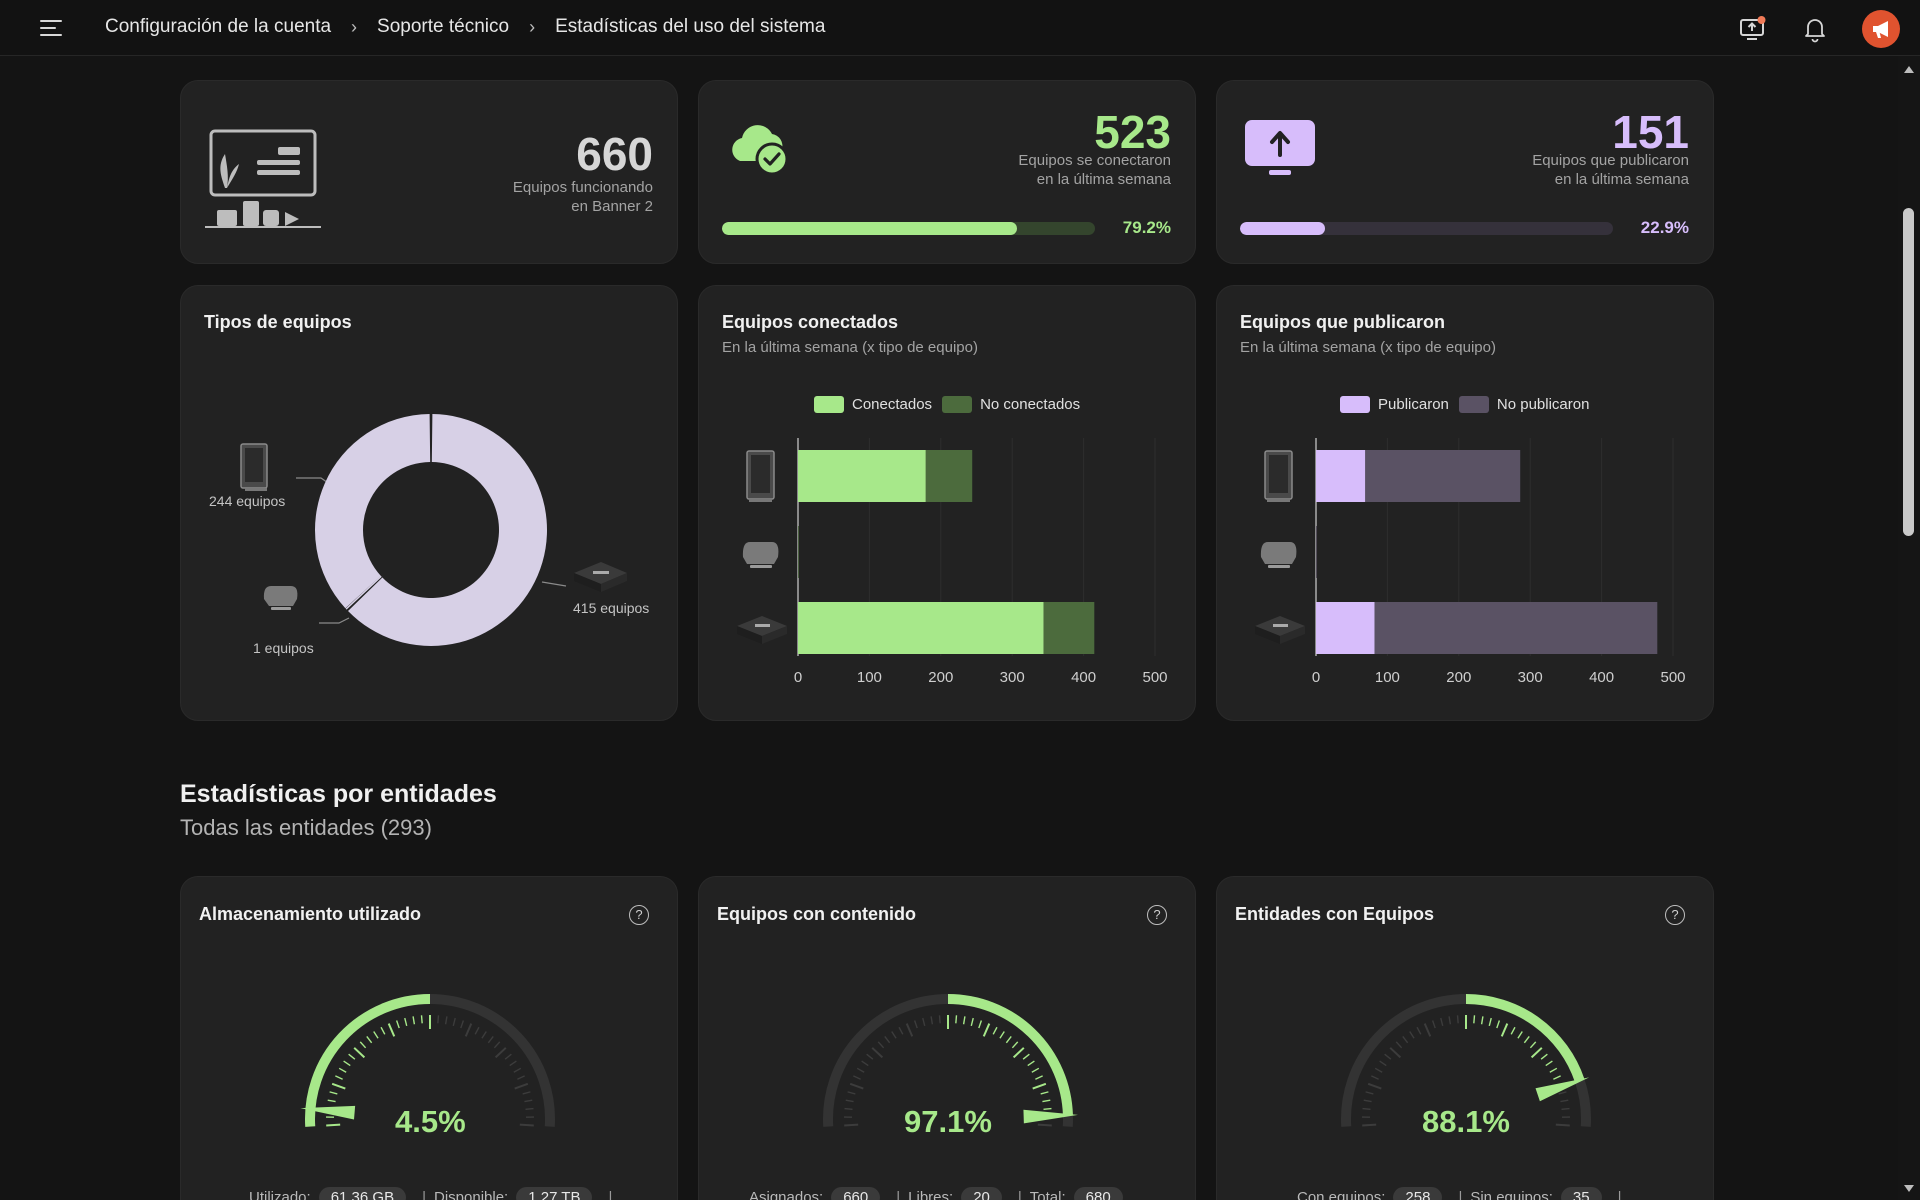 This screenshot has width=1920, height=1200. I want to click on storage-gauge-value: 4.5%, so click(430, 1121).